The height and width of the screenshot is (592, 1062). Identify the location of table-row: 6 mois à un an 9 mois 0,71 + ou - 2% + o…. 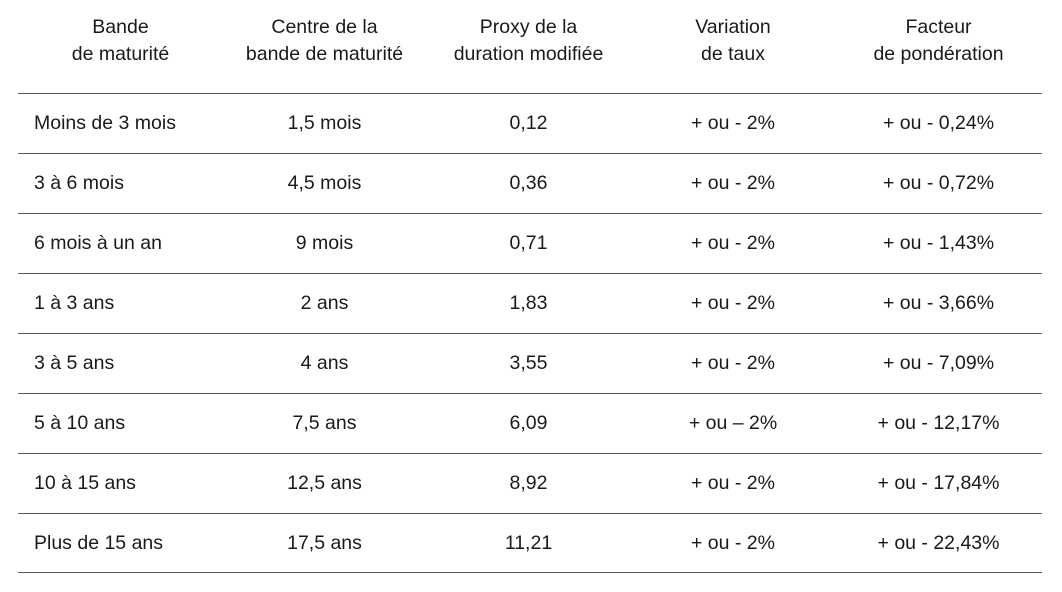
(530, 244).